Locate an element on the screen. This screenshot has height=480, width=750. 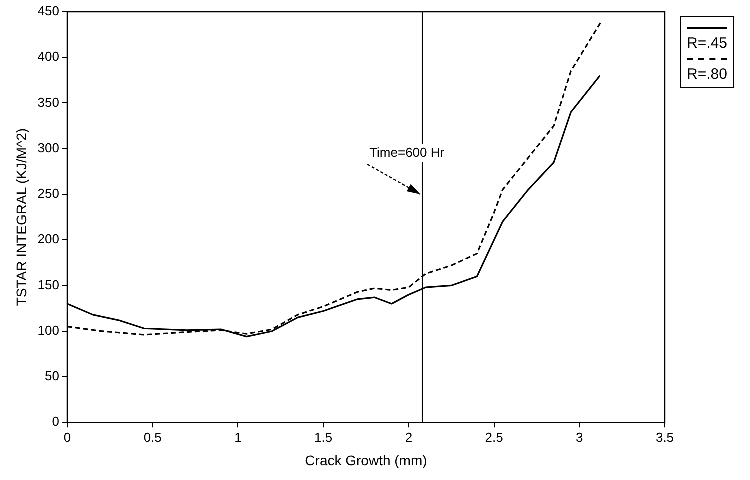
y-tick-label: 300 is located at coordinates (49, 148).